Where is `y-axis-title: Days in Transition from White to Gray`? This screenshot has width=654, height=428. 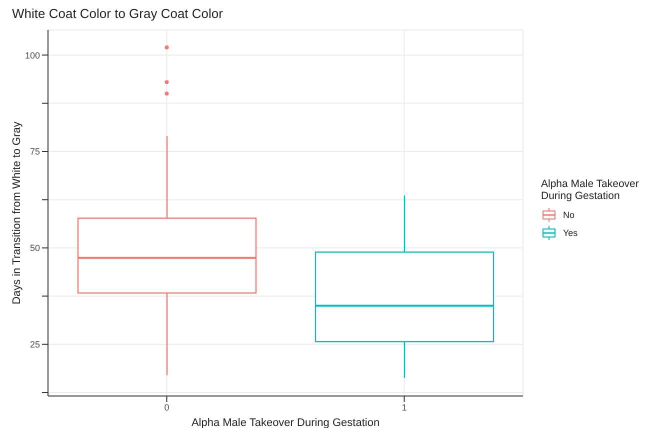
y-axis-title: Days in Transition from White to Gray is located at coordinates (16, 212).